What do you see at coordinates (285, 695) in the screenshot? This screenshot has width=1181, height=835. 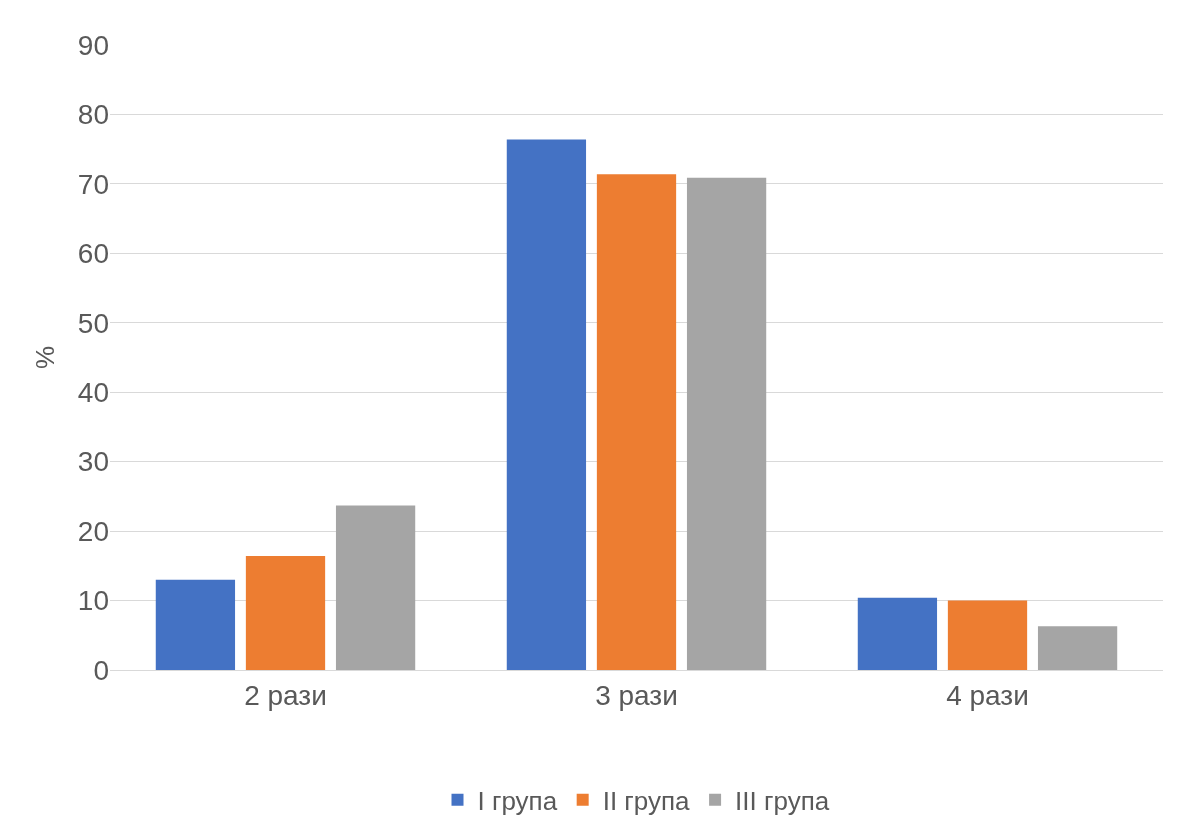 I see `x-tick-label: 2 рази` at bounding box center [285, 695].